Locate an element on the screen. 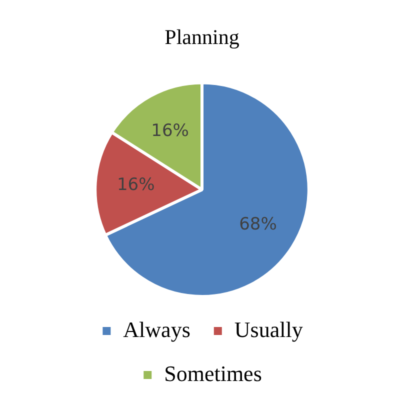 The width and height of the screenshot is (404, 414). chart-title: Planning is located at coordinates (202, 37).